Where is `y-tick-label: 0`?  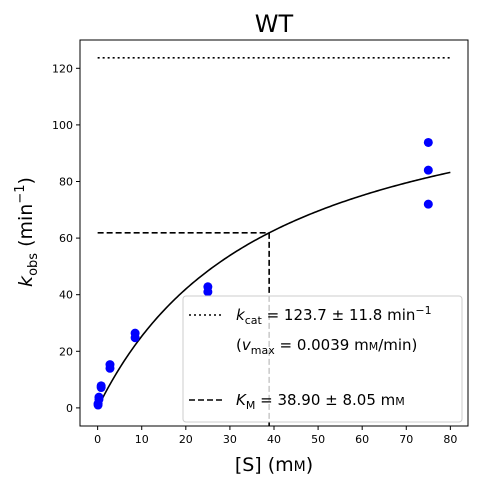 y-tick-label: 0 is located at coordinates (69, 408).